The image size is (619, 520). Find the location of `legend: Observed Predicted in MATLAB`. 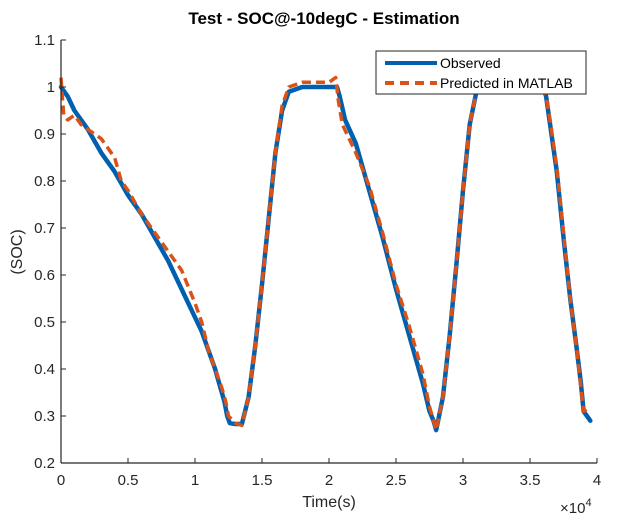

legend: Observed Predicted in MATLAB is located at coordinates (481, 72).